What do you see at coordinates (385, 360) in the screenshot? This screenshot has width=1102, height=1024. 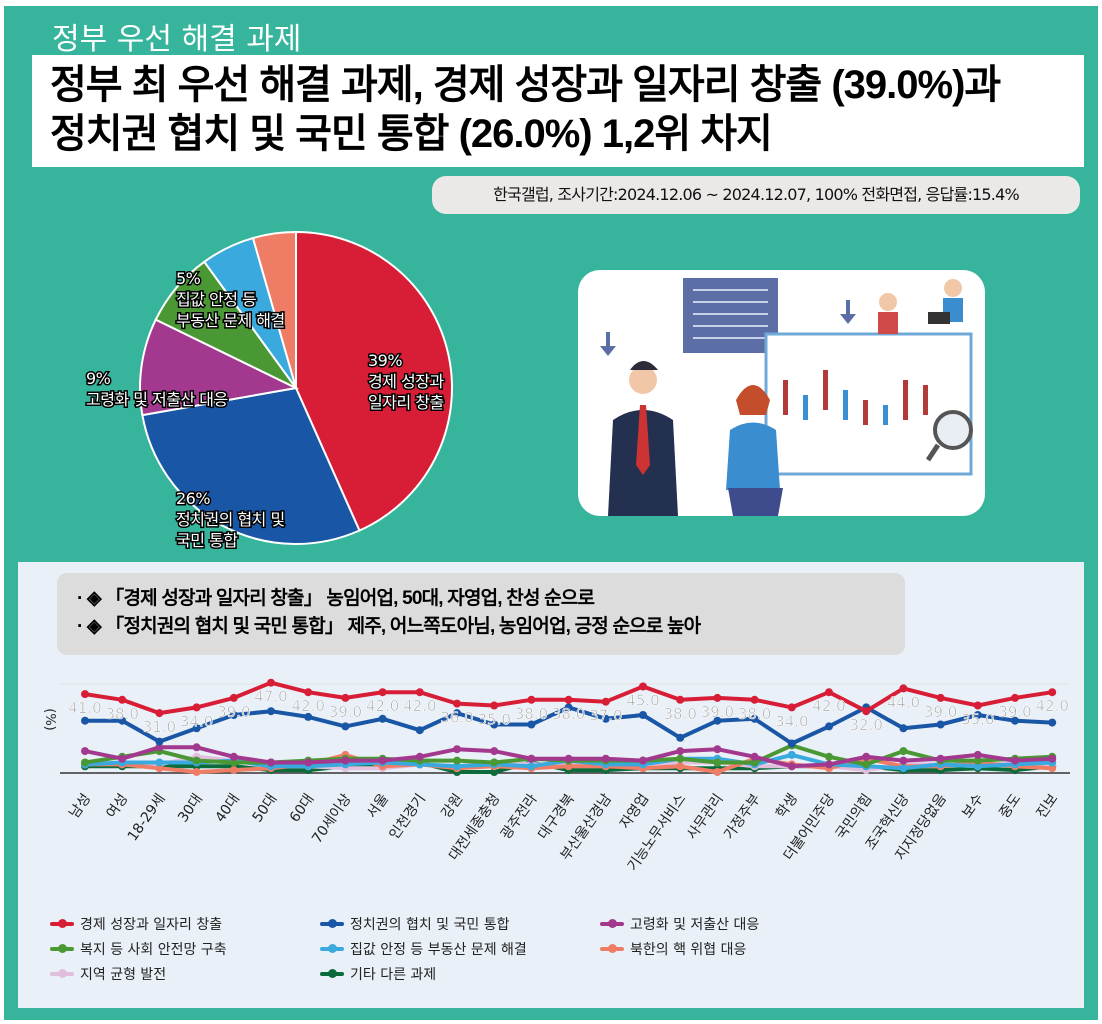 I see `pie-label-pct: 39%` at bounding box center [385, 360].